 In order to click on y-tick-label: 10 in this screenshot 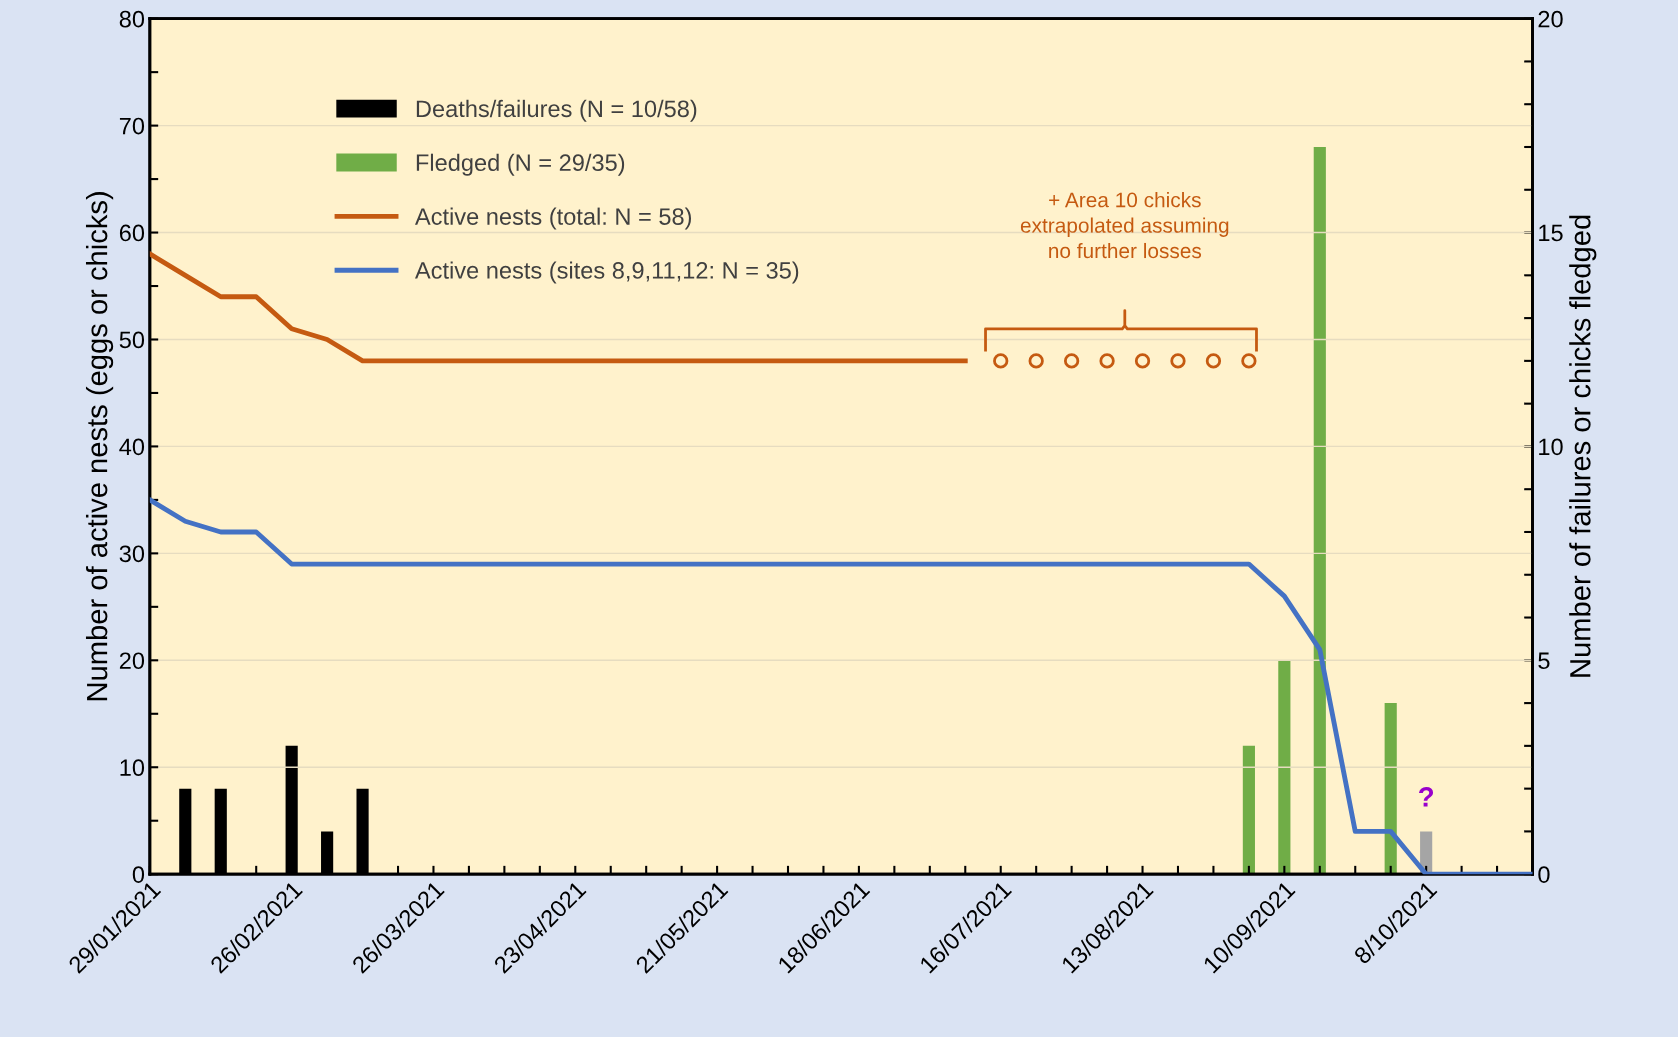, I will do `click(132, 768)`.